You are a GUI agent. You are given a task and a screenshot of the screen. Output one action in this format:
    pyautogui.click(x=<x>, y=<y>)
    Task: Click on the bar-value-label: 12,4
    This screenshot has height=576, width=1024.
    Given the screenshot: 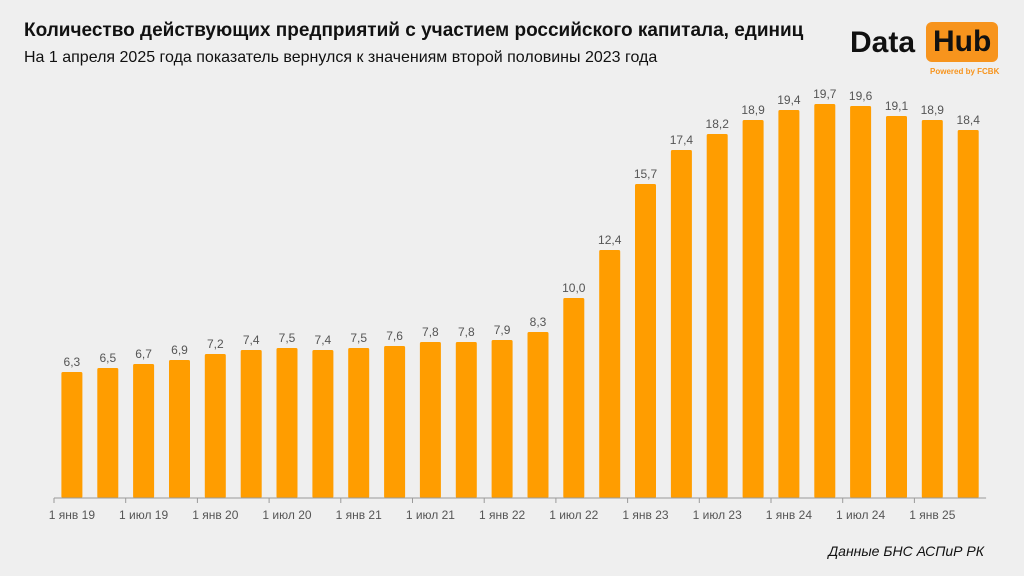 What is the action you would take?
    pyautogui.click(x=610, y=240)
    